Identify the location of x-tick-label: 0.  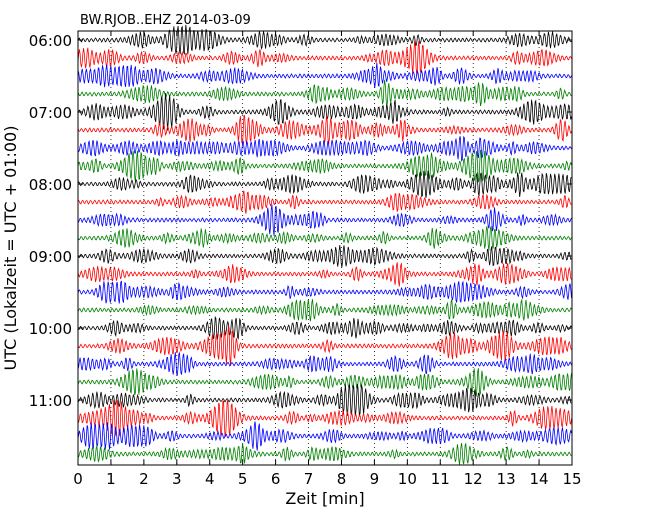
(78, 479).